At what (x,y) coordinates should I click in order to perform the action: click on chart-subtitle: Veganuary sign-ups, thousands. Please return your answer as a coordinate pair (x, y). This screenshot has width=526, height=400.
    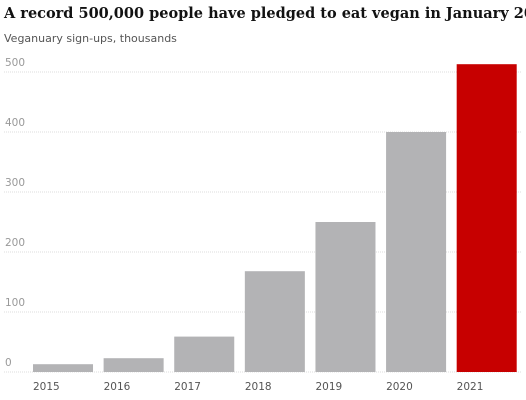
    Looking at the image, I should click on (90, 38).